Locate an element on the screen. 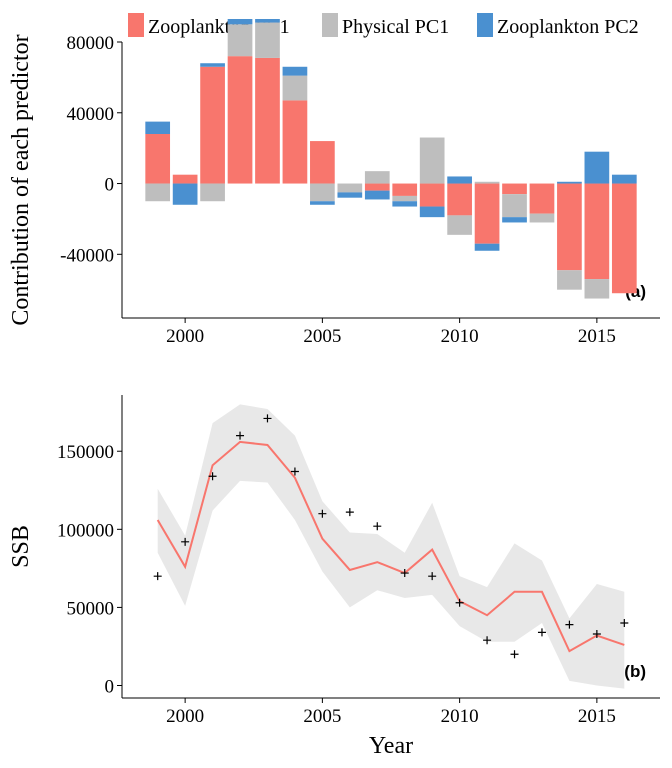 The width and height of the screenshot is (672, 768). y-tick-label: 100000 is located at coordinates (85, 530).